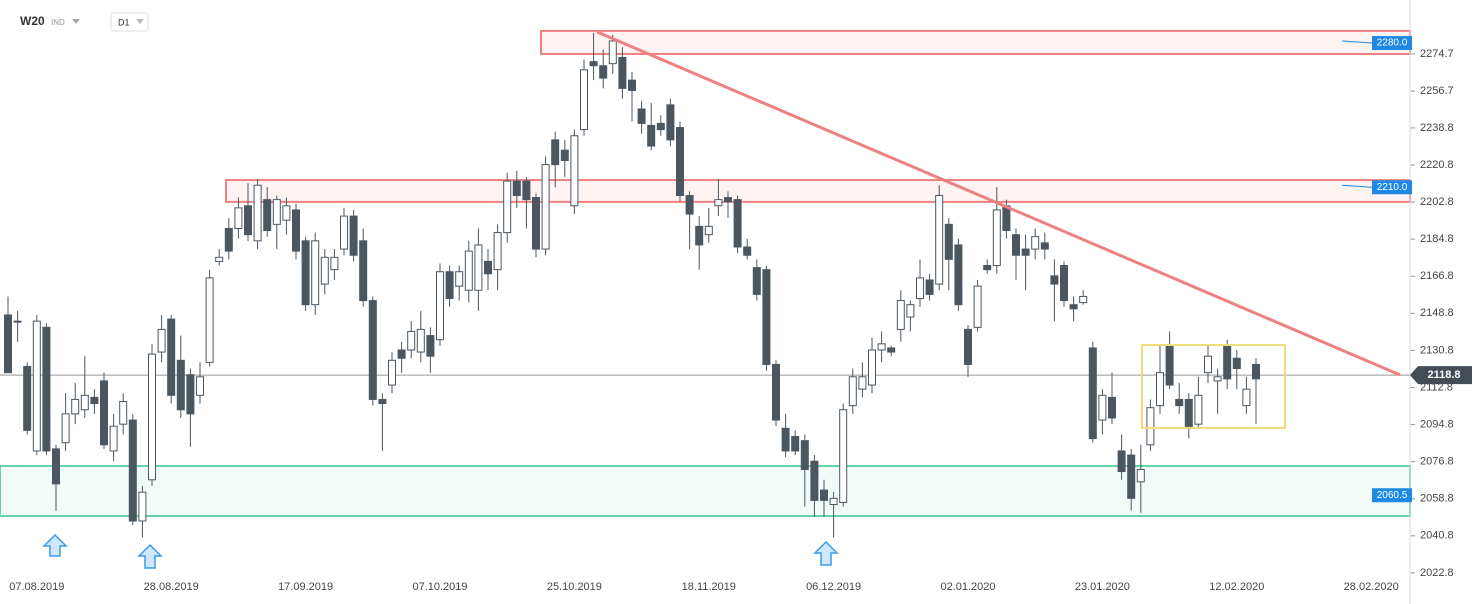 The width and height of the screenshot is (1482, 604). What do you see at coordinates (1436, 387) in the screenshot?
I see `y-tick-label: 2112.8` at bounding box center [1436, 387].